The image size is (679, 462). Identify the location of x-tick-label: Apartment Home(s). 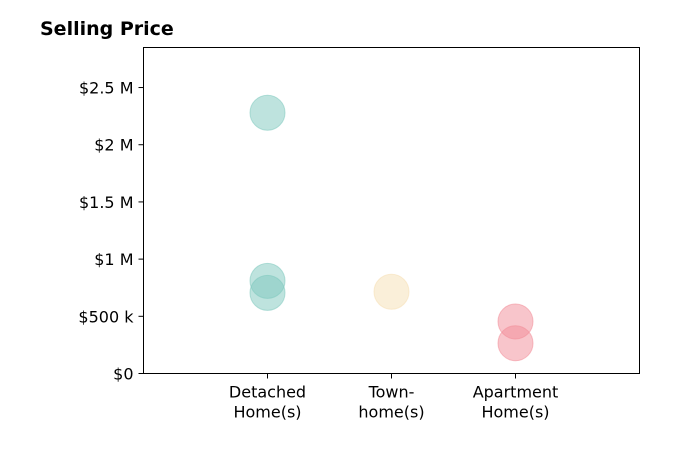
(516, 402).